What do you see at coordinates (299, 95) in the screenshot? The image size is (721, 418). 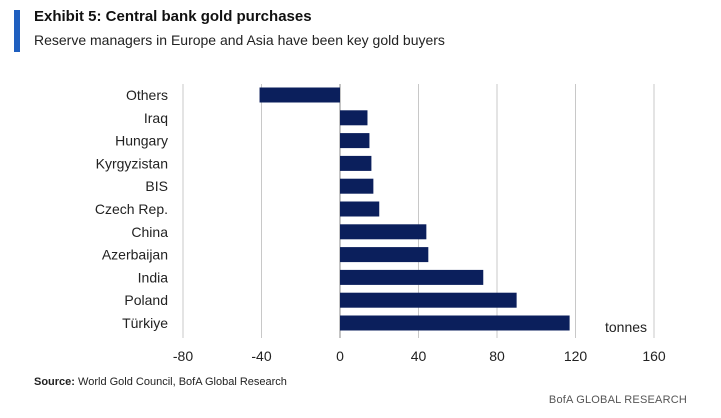 I see `bar-others` at bounding box center [299, 95].